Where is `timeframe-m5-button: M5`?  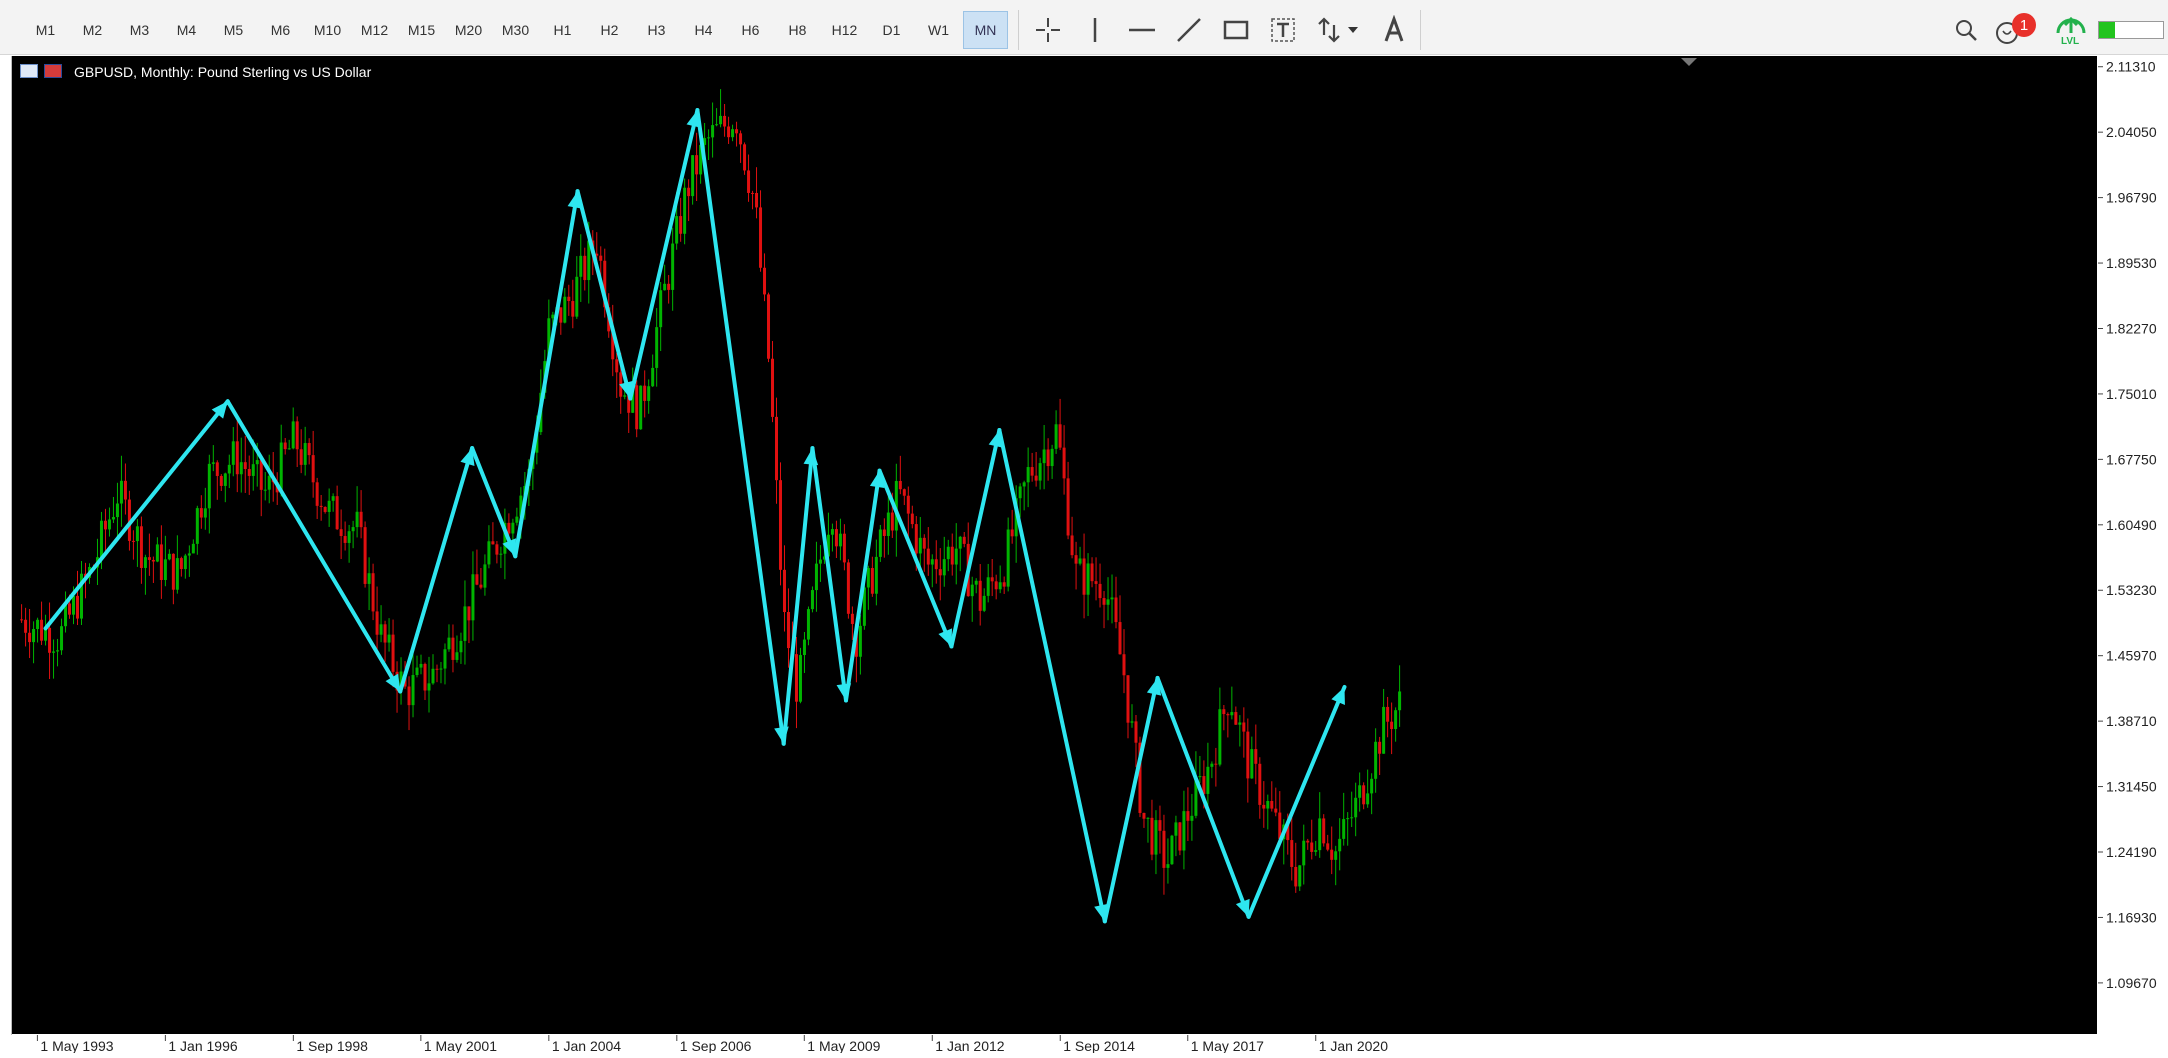
timeframe-m5-button: M5 is located at coordinates (233, 30).